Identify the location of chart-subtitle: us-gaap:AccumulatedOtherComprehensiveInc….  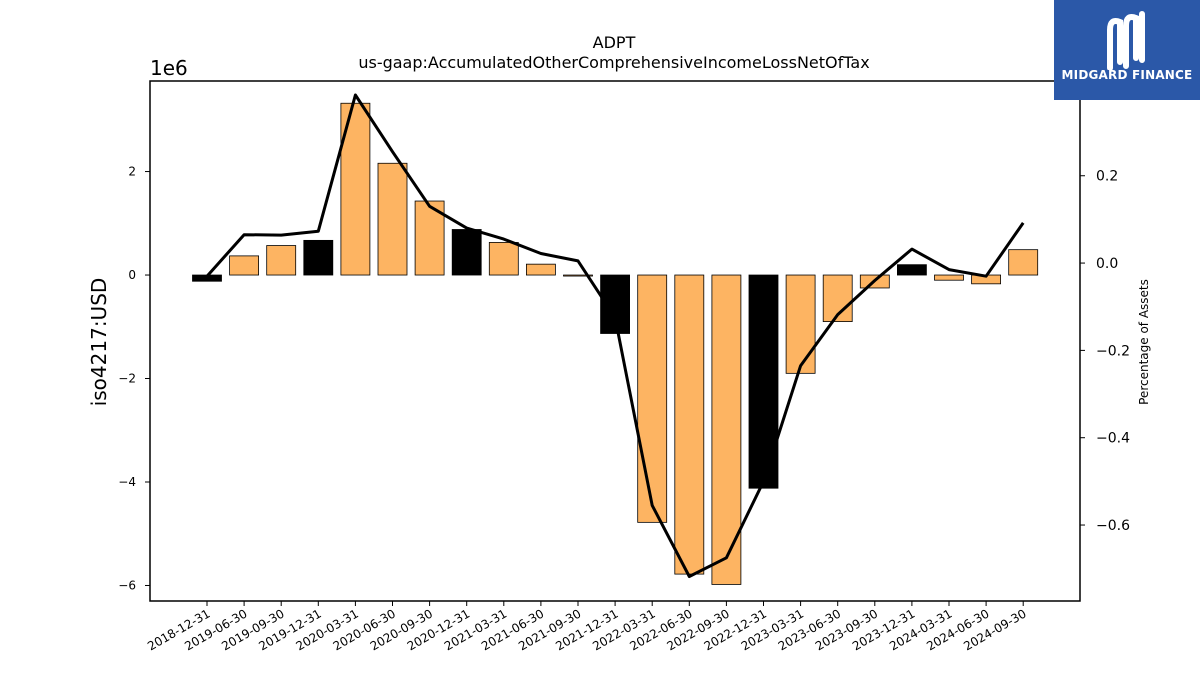
(613, 62).